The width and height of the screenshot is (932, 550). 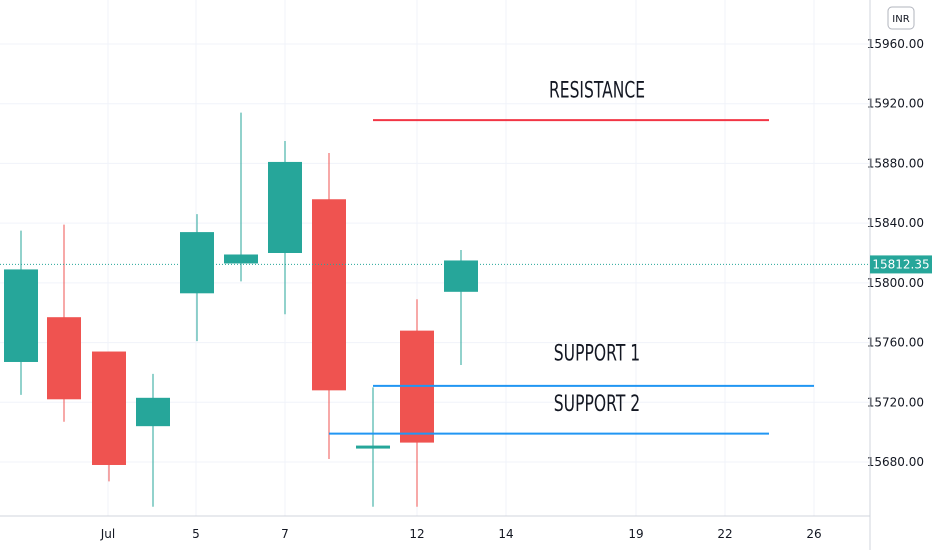 I want to click on x-tick-label: 5, so click(x=196, y=534).